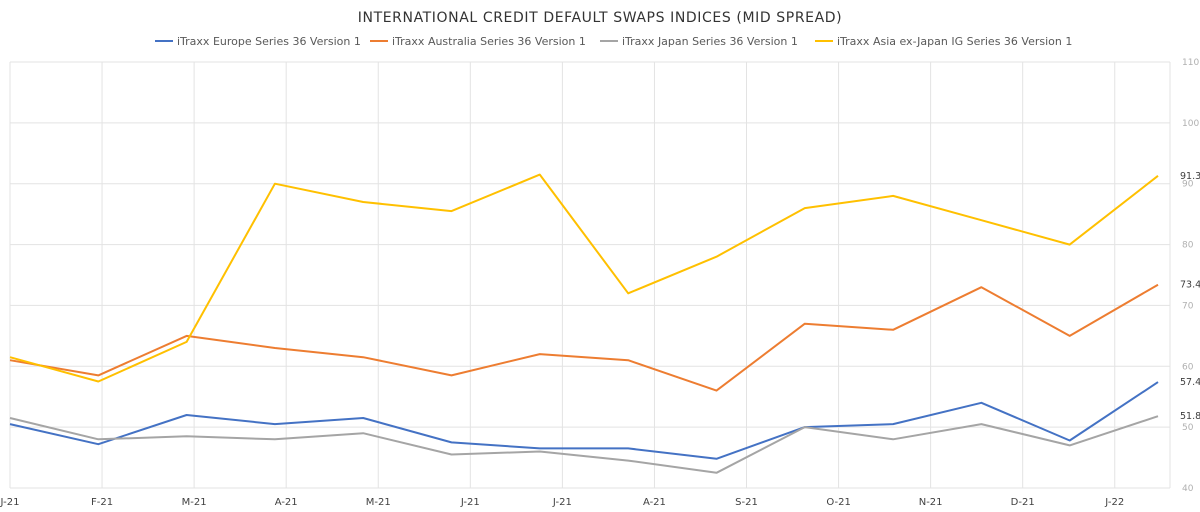  I want to click on x-tick-label: D-21, so click(1023, 502).